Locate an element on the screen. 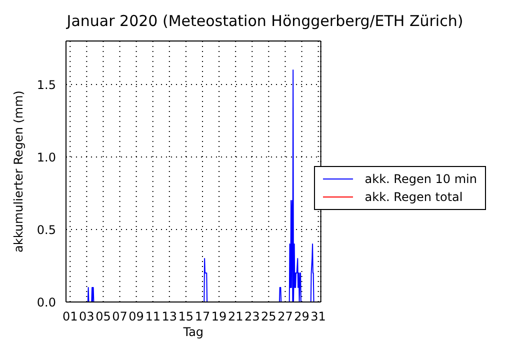 Image resolution: width=530 pixels, height=350 pixels. legend-label: akk. Regen 10 min is located at coordinates (420, 179).